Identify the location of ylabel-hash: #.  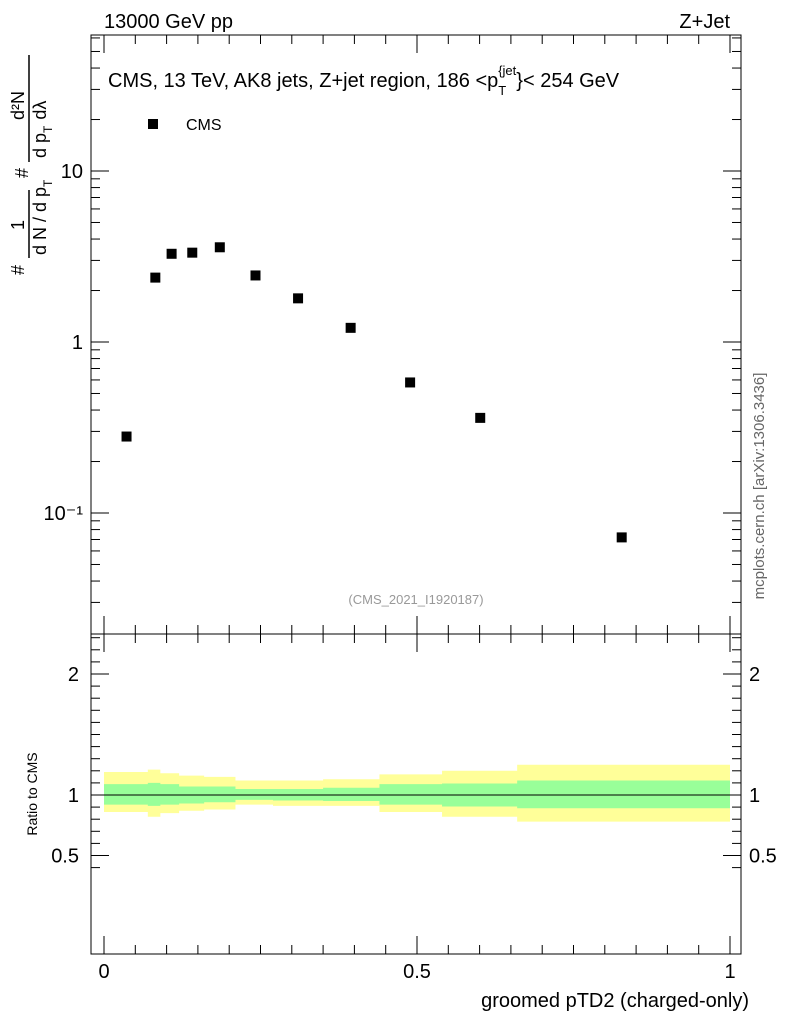
(18, 270).